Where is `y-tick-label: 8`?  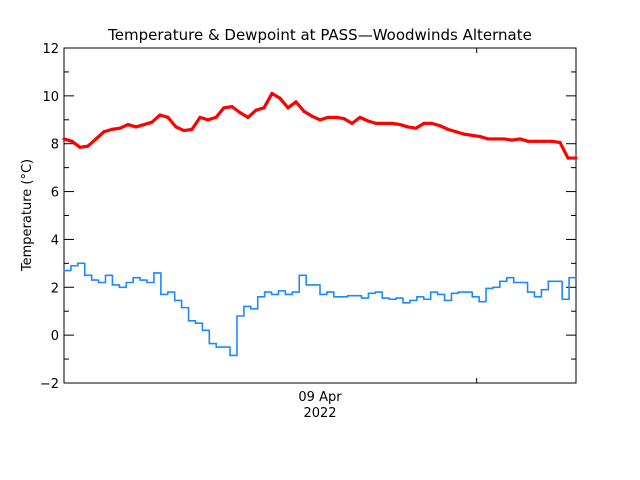
y-tick-label: 8 is located at coordinates (55, 145).